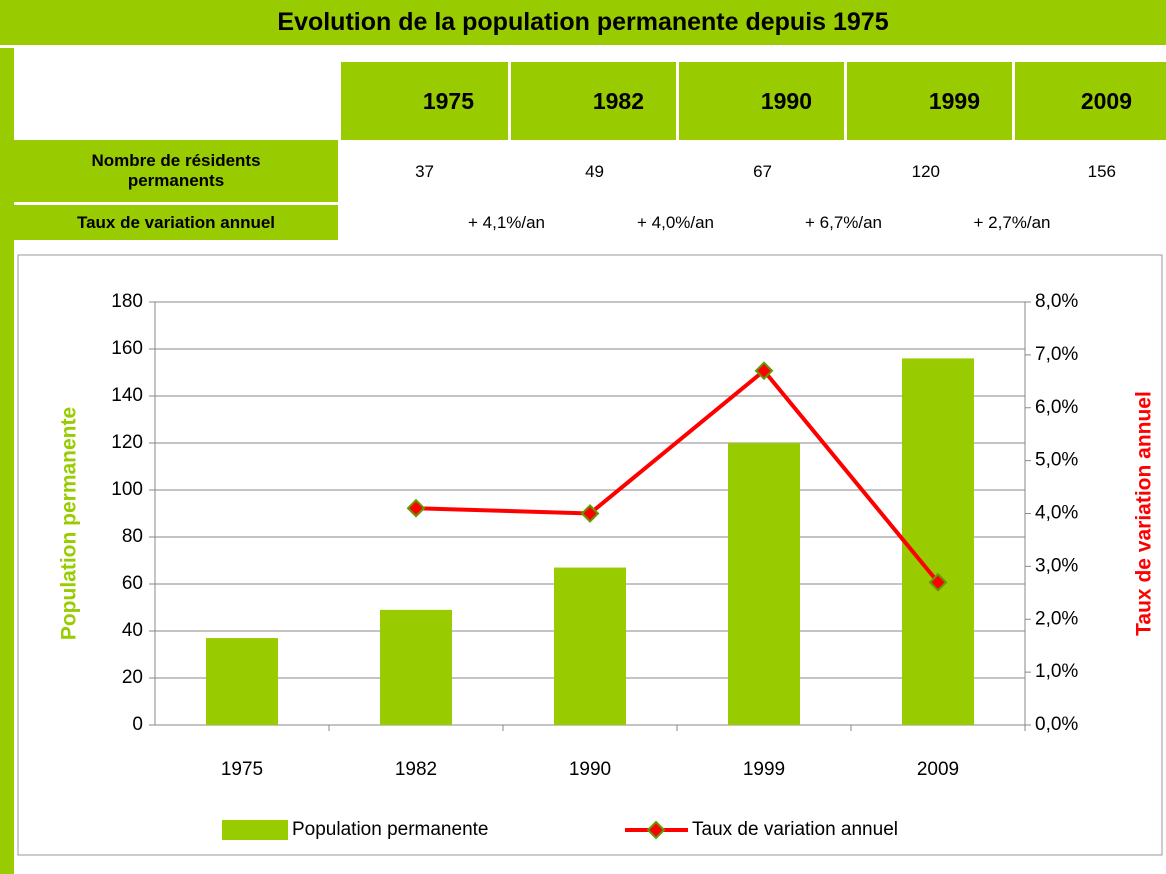 Image resolution: width=1166 pixels, height=874 pixels. Describe the element at coordinates (1012, 223) in the screenshot. I see `row-value: + 2,7%/an` at that location.